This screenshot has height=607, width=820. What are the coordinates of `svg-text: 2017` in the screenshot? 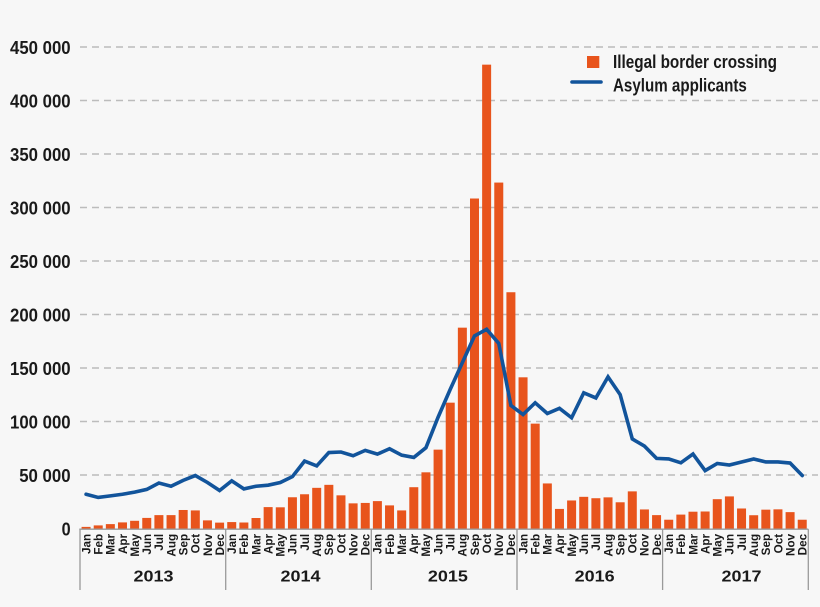 It's located at (742, 577).